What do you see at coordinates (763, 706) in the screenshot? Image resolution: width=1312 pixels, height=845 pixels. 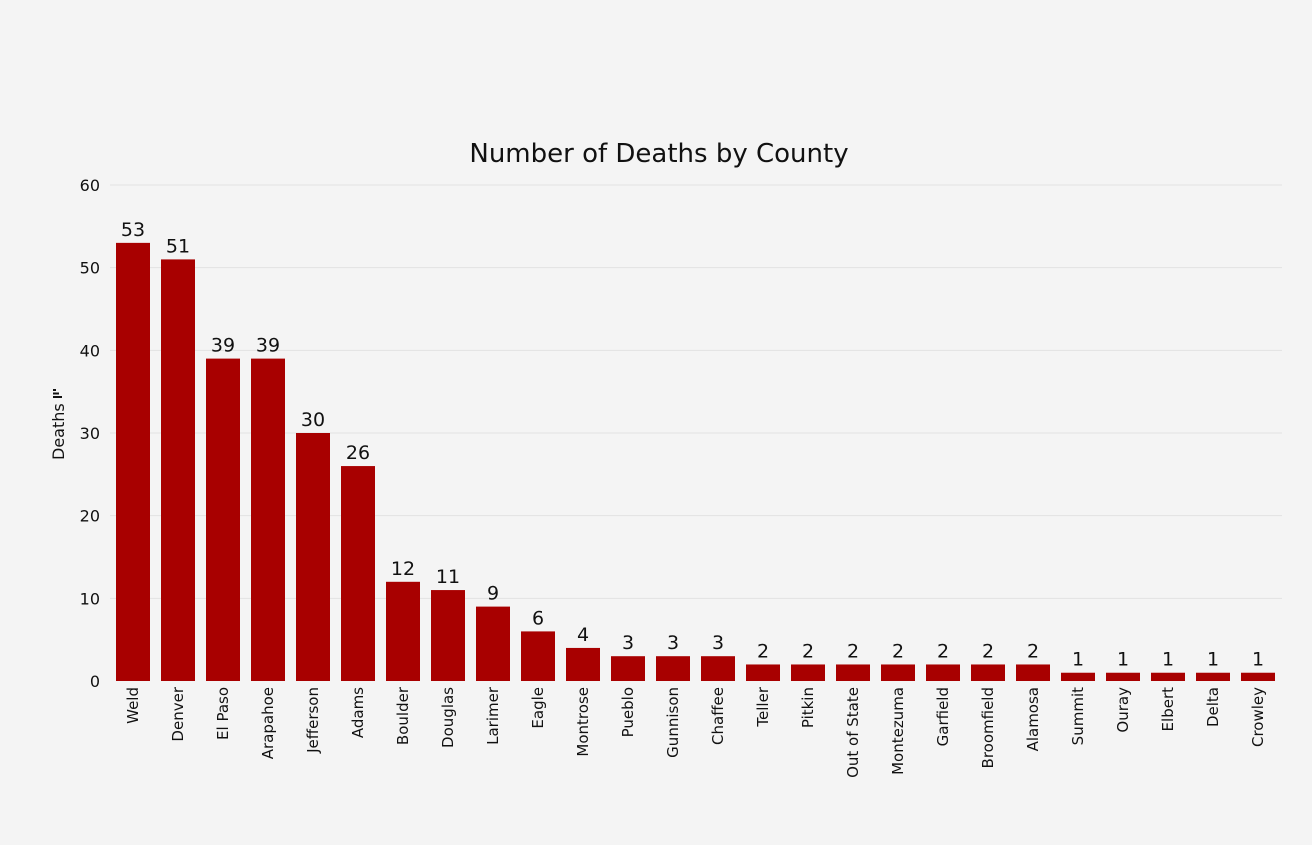 I see `x-tick-label: Teller` at bounding box center [763, 706].